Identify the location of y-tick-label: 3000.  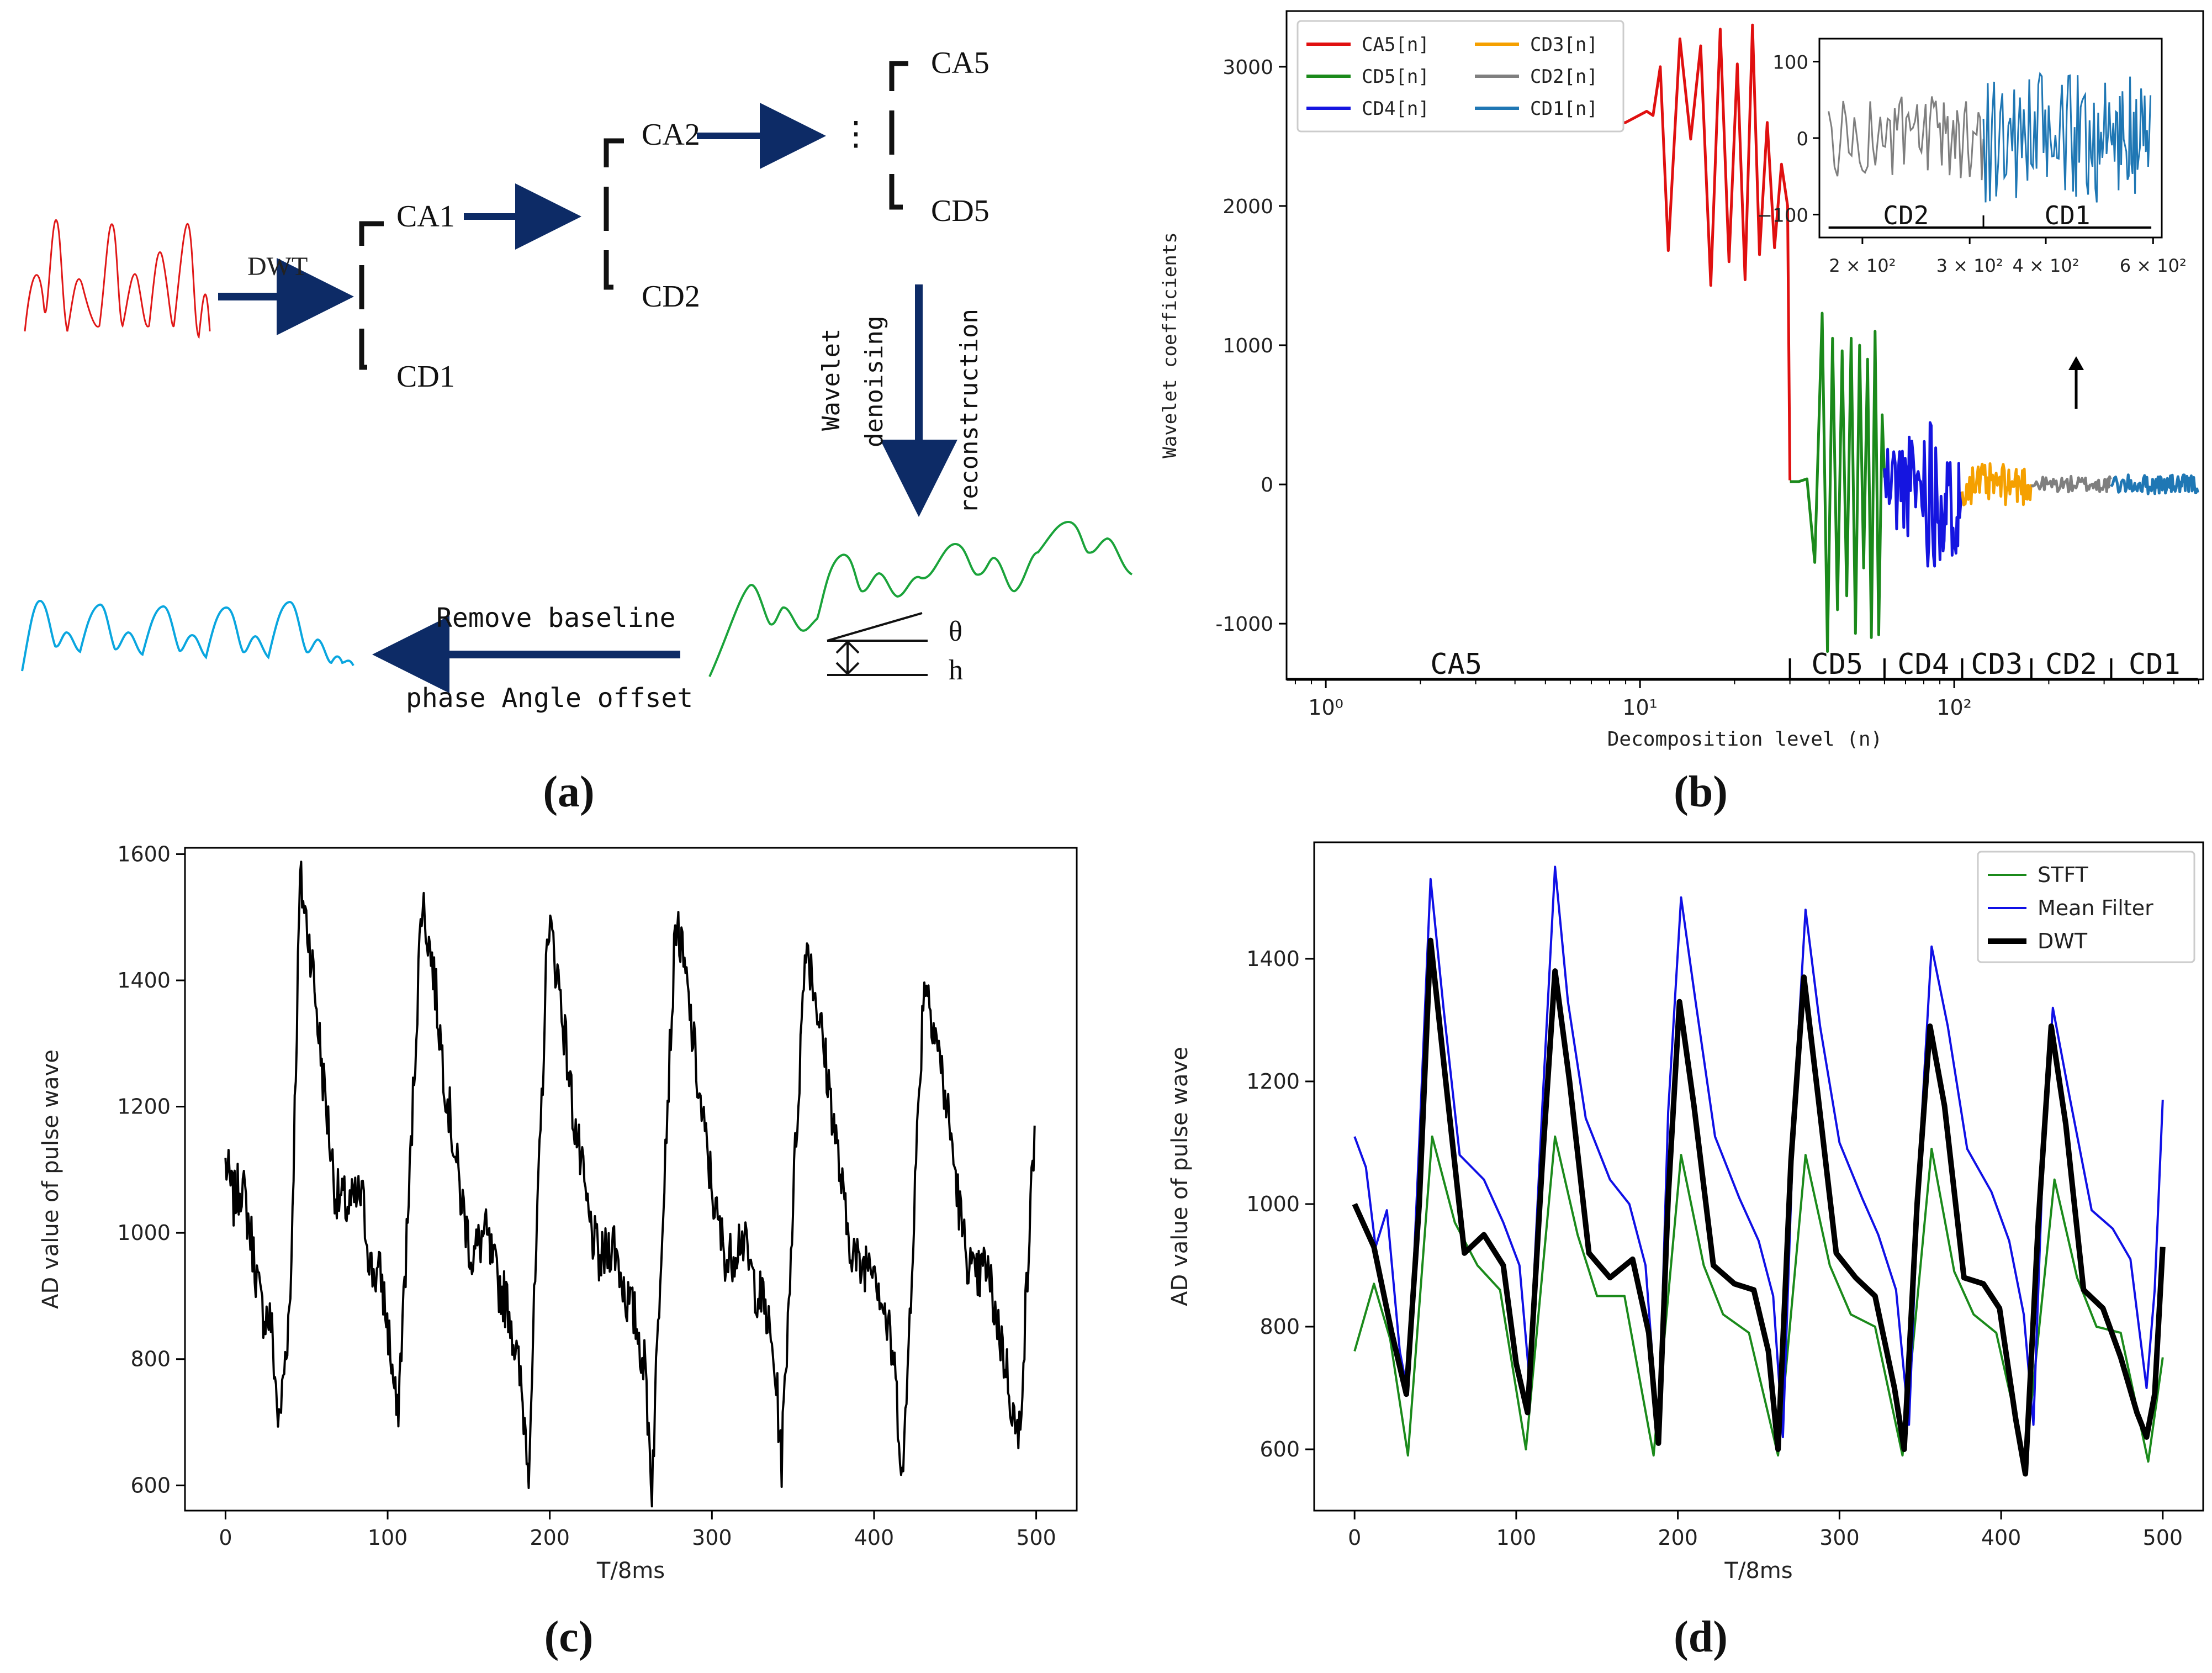
(1248, 67).